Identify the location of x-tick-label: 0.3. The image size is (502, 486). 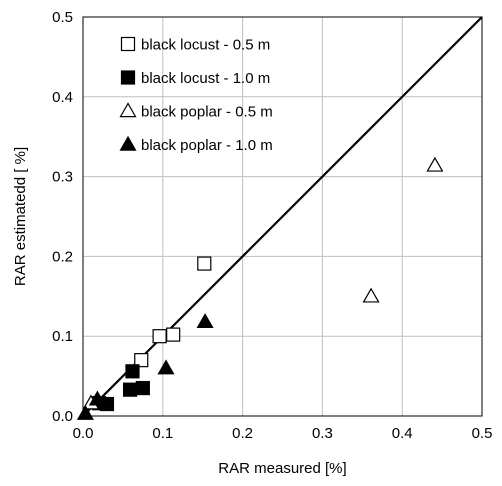
(322, 433).